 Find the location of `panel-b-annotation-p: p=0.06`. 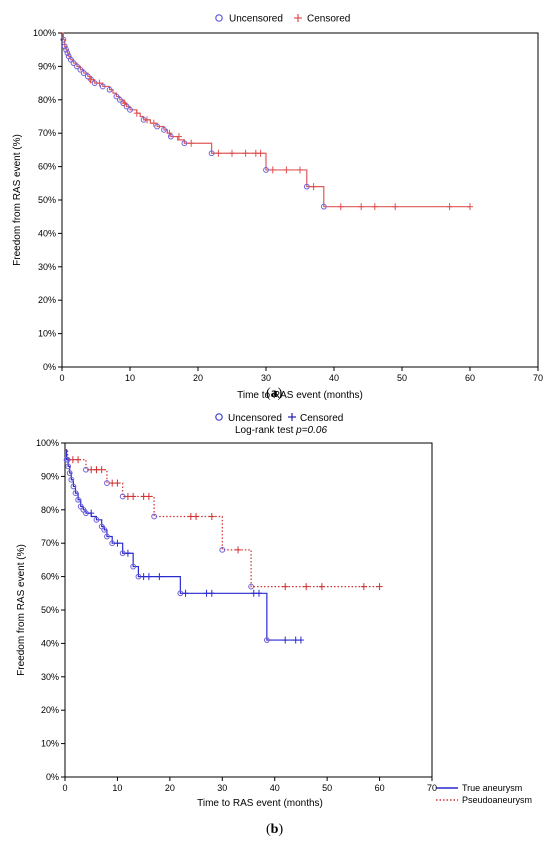

panel-b-annotation-p: p=0.06 is located at coordinates (311, 430).